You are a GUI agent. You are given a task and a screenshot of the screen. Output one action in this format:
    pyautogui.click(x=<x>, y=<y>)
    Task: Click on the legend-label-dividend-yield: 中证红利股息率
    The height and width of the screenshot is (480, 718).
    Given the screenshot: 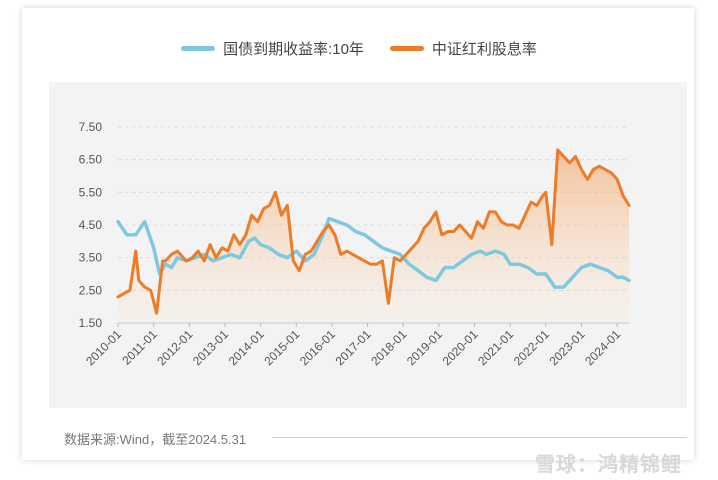 What is the action you would take?
    pyautogui.click(x=484, y=49)
    